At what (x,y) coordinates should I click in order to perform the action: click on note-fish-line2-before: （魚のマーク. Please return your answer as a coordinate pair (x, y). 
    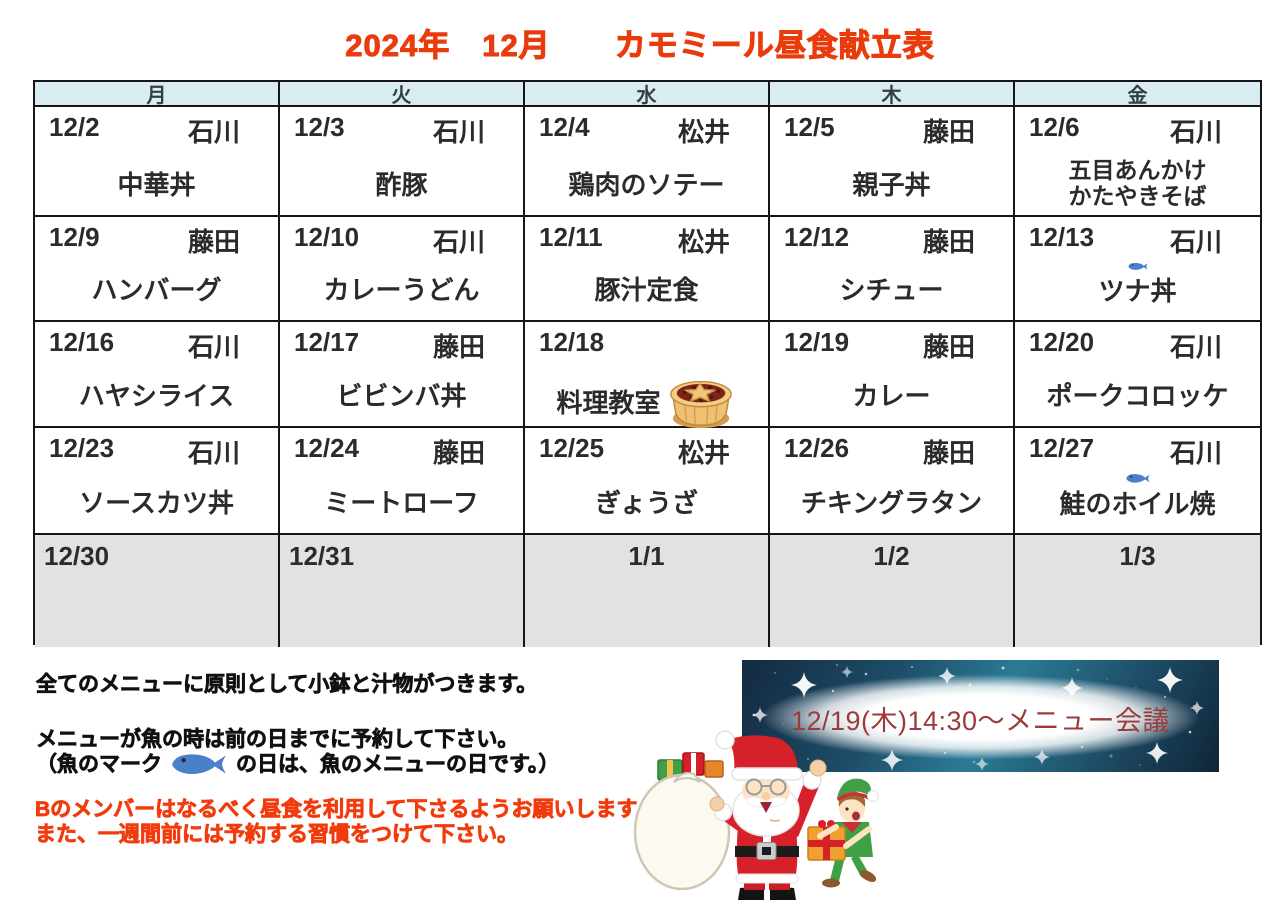
    Looking at the image, I should click on (99, 765).